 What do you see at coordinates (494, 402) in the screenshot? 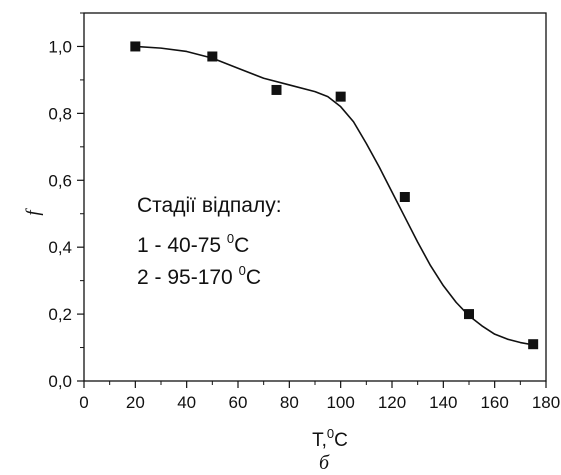
I see `x-tick-label: 160` at bounding box center [494, 402].